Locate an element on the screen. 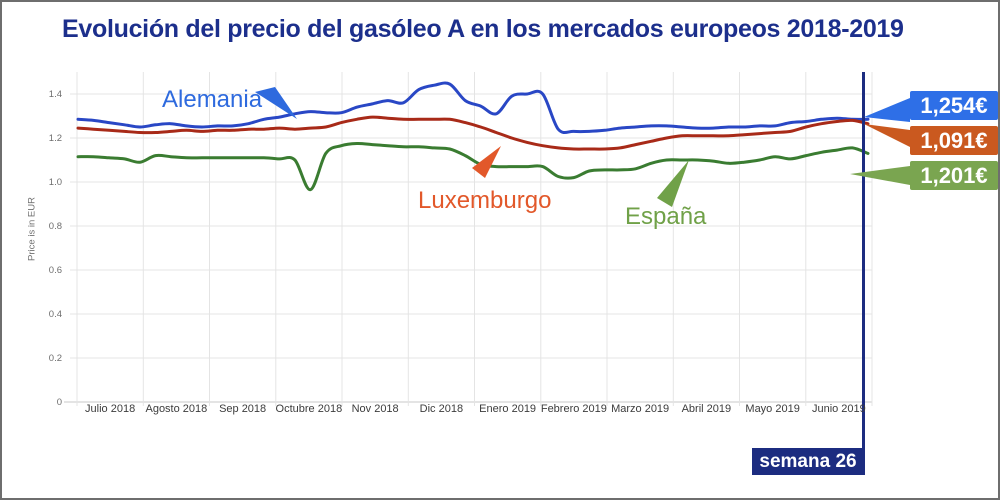  week-marker-label: semana 26 is located at coordinates (808, 461).